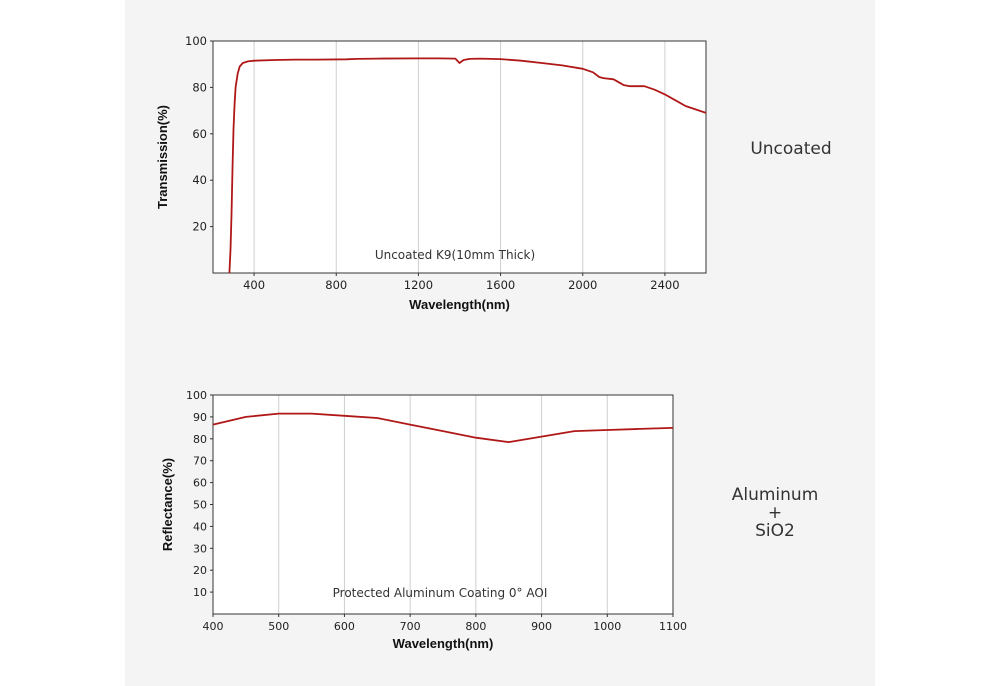  I want to click on y-tick-label: 70, so click(200, 461).